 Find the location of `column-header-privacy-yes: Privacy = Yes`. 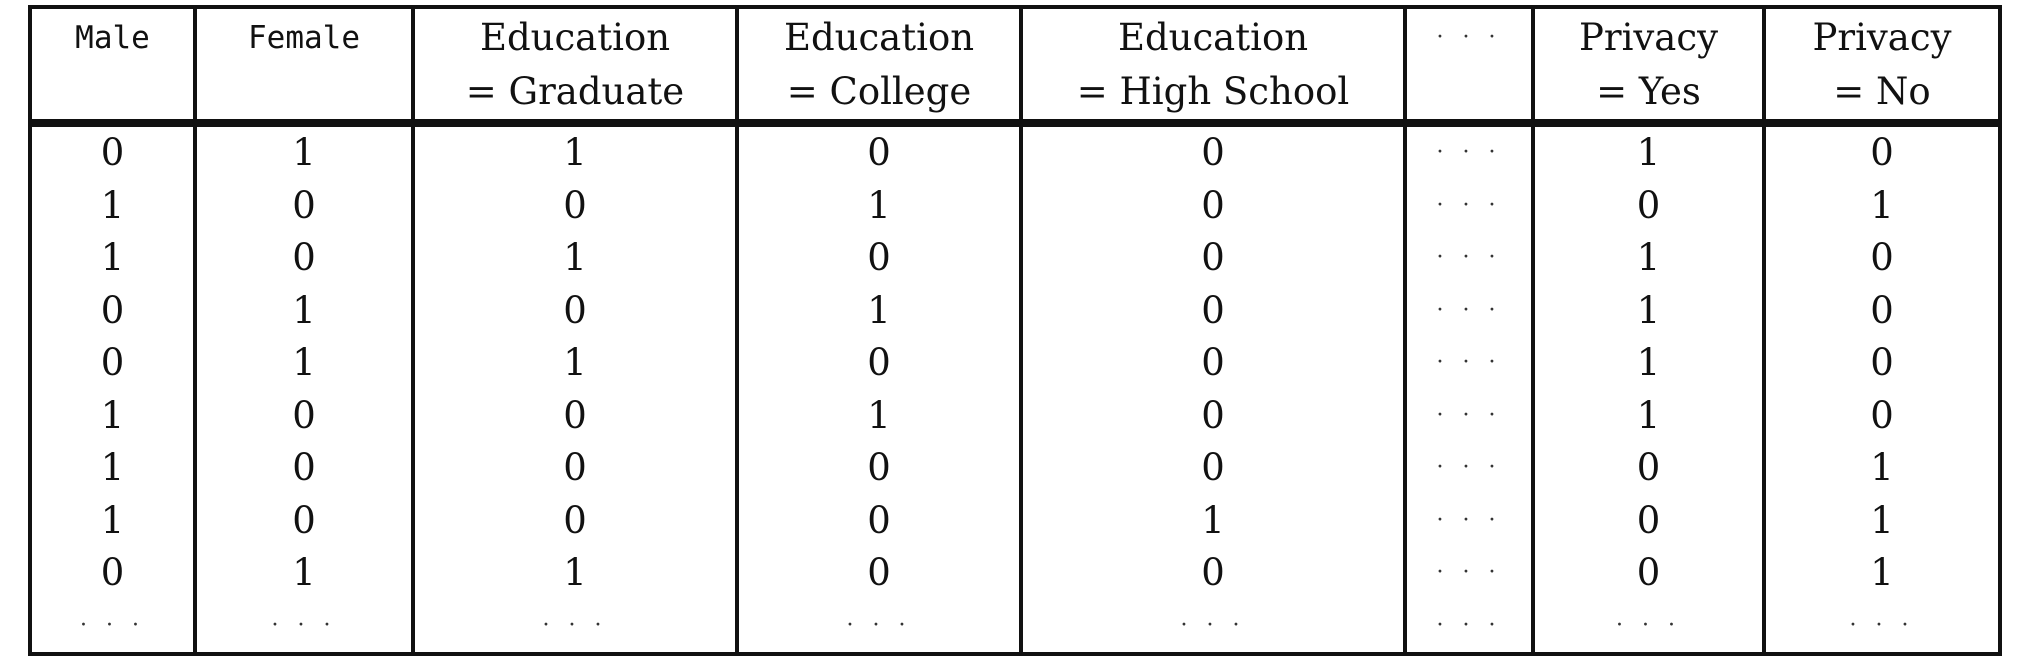

column-header-privacy-yes: Privacy = Yes is located at coordinates (1648, 66).